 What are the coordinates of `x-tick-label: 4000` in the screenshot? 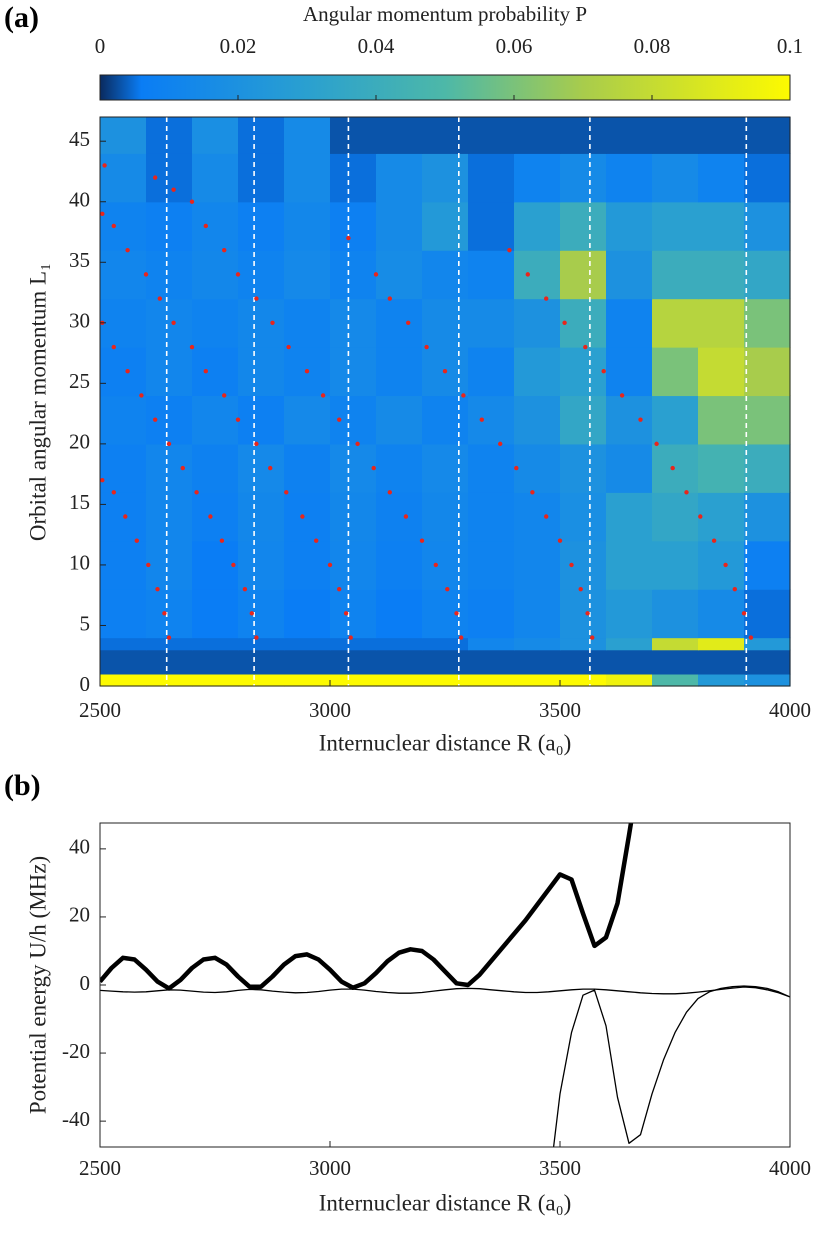 It's located at (790, 1168).